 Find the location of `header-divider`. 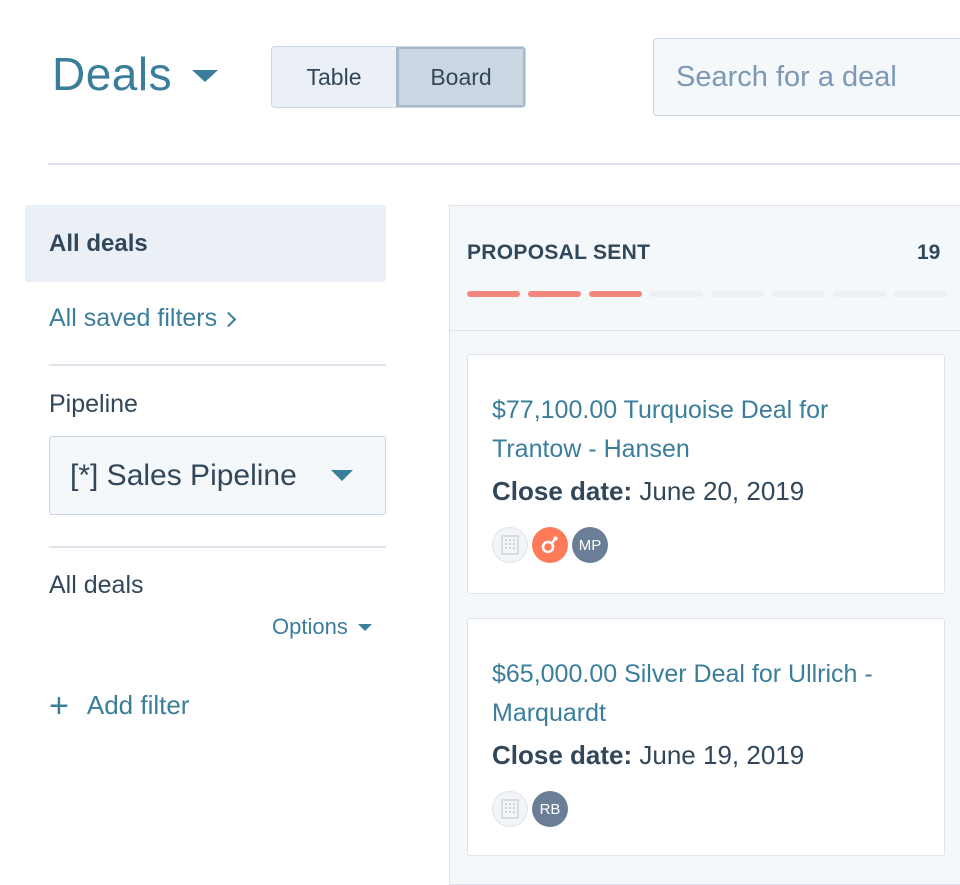

header-divider is located at coordinates (504, 164).